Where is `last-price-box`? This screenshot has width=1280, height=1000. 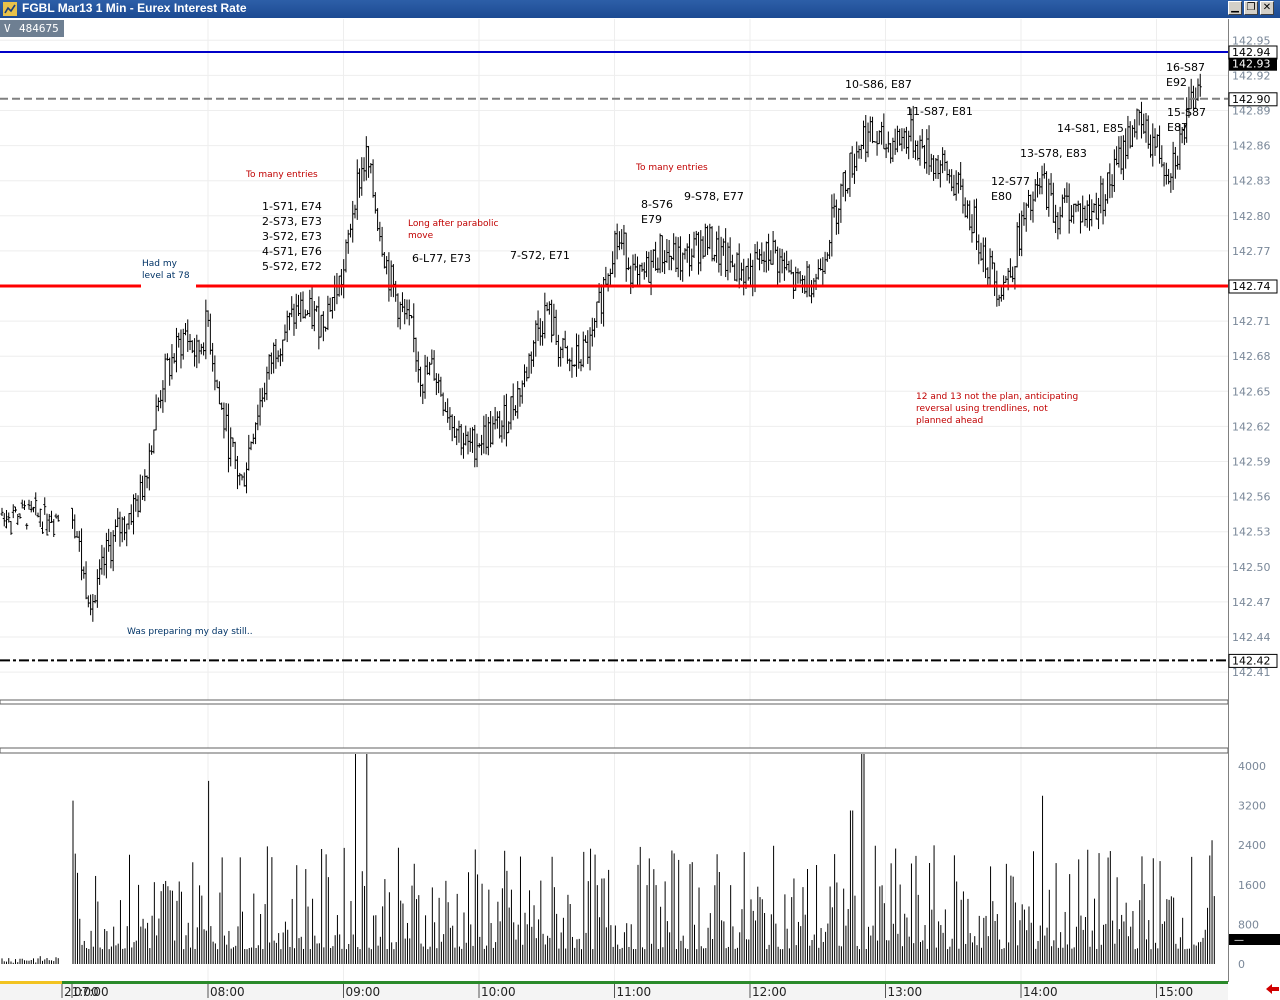
last-price-box is located at coordinates (1253, 64).